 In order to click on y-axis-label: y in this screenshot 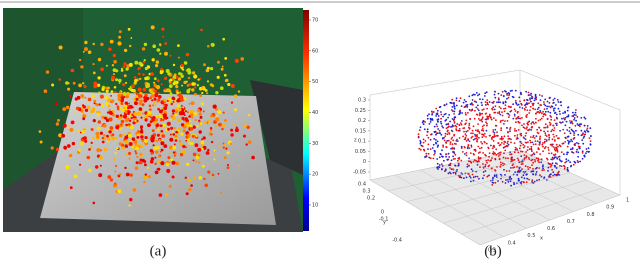, I will do `click(384, 223)`.